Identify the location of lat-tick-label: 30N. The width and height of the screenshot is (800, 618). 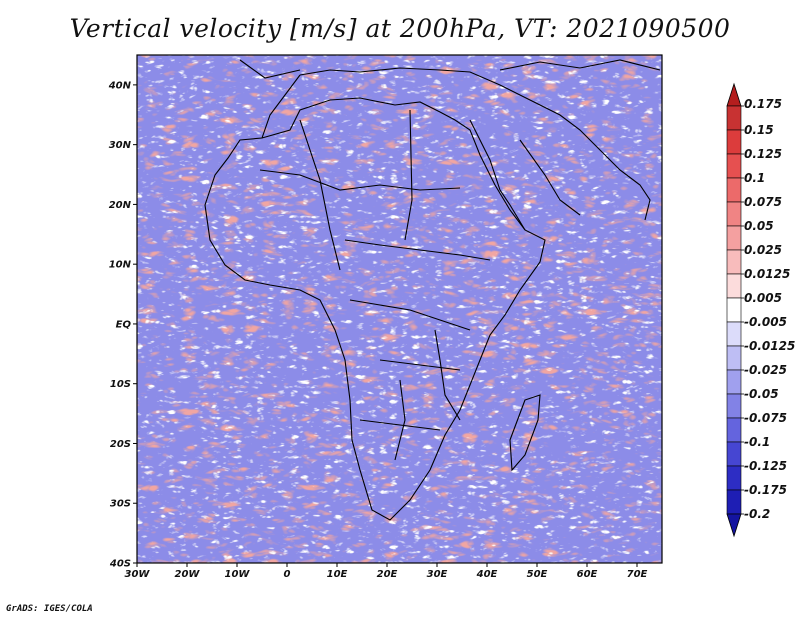
(120, 145).